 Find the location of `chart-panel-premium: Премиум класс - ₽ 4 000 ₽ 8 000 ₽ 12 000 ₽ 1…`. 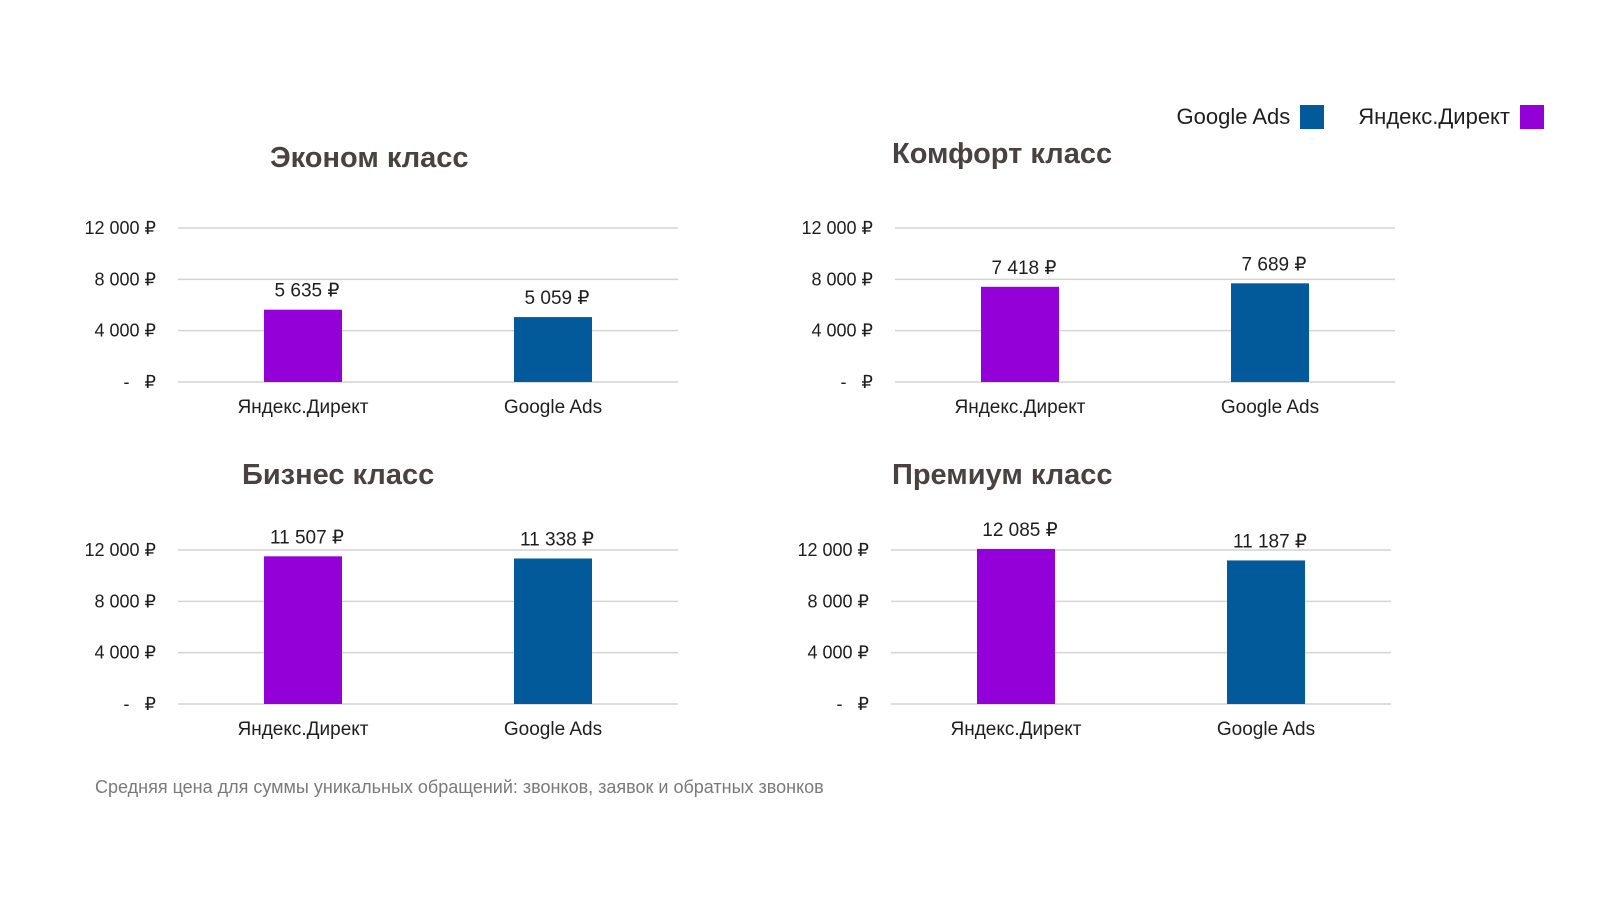

chart-panel-premium: Премиум класс - ₽ 4 000 ₽ 8 000 ₽ 12 000 ₽ 1… is located at coordinates (1123, 611).